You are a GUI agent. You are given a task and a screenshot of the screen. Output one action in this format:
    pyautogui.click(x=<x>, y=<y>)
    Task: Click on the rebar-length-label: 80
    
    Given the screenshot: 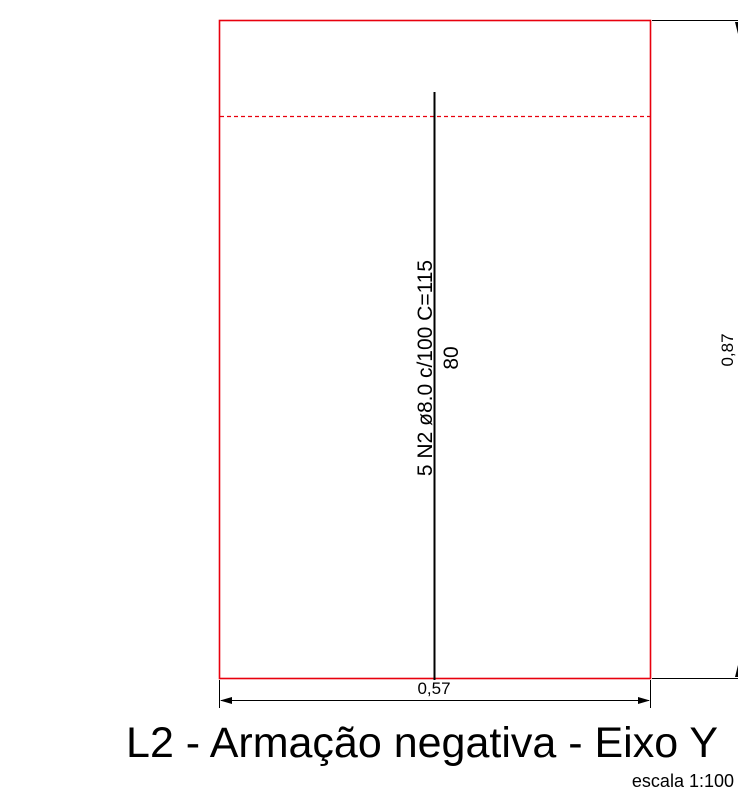 What is the action you would take?
    pyautogui.click(x=451, y=357)
    